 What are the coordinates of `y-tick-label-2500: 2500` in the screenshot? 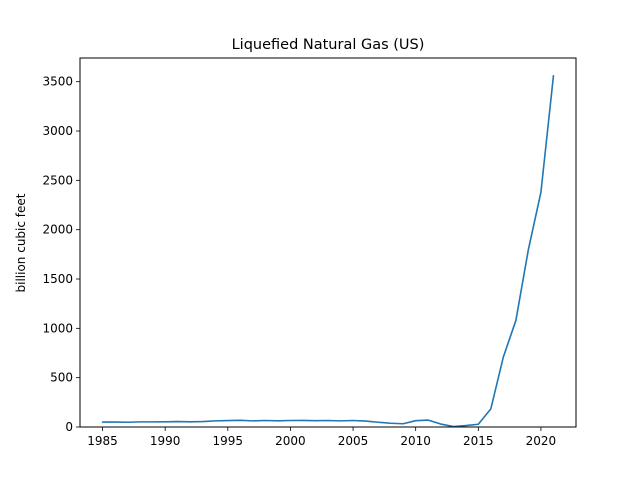 It's located at (57, 180).